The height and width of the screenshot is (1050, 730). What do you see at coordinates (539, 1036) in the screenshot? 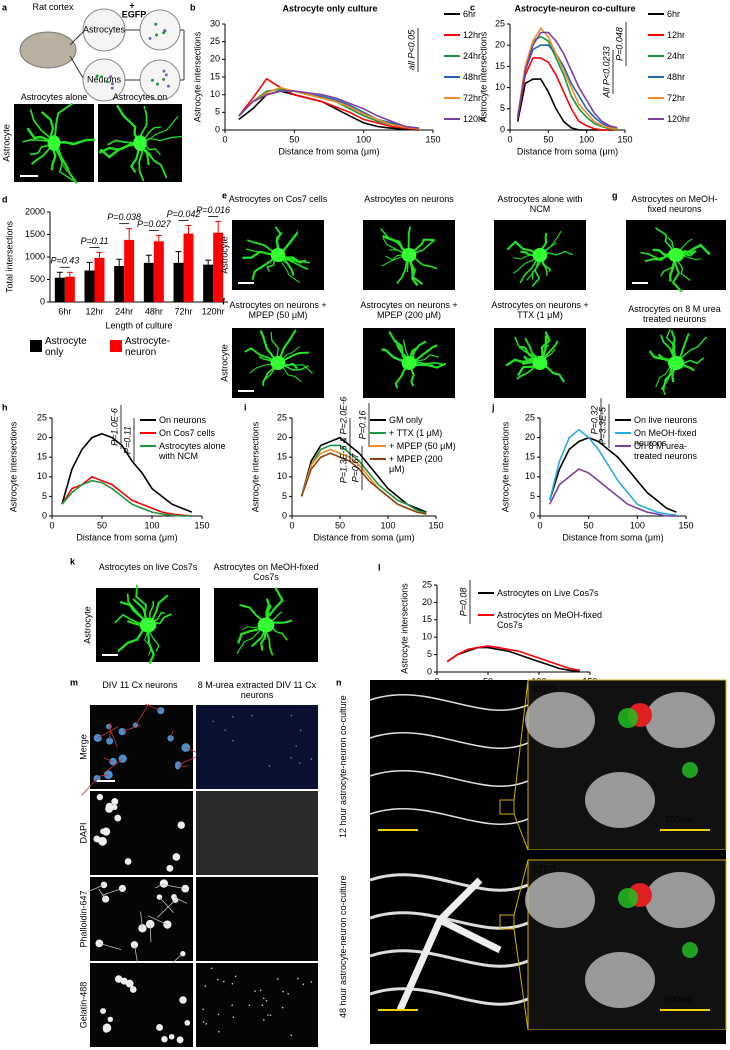
I see `channel-label: Bassoon` at bounding box center [539, 1036].